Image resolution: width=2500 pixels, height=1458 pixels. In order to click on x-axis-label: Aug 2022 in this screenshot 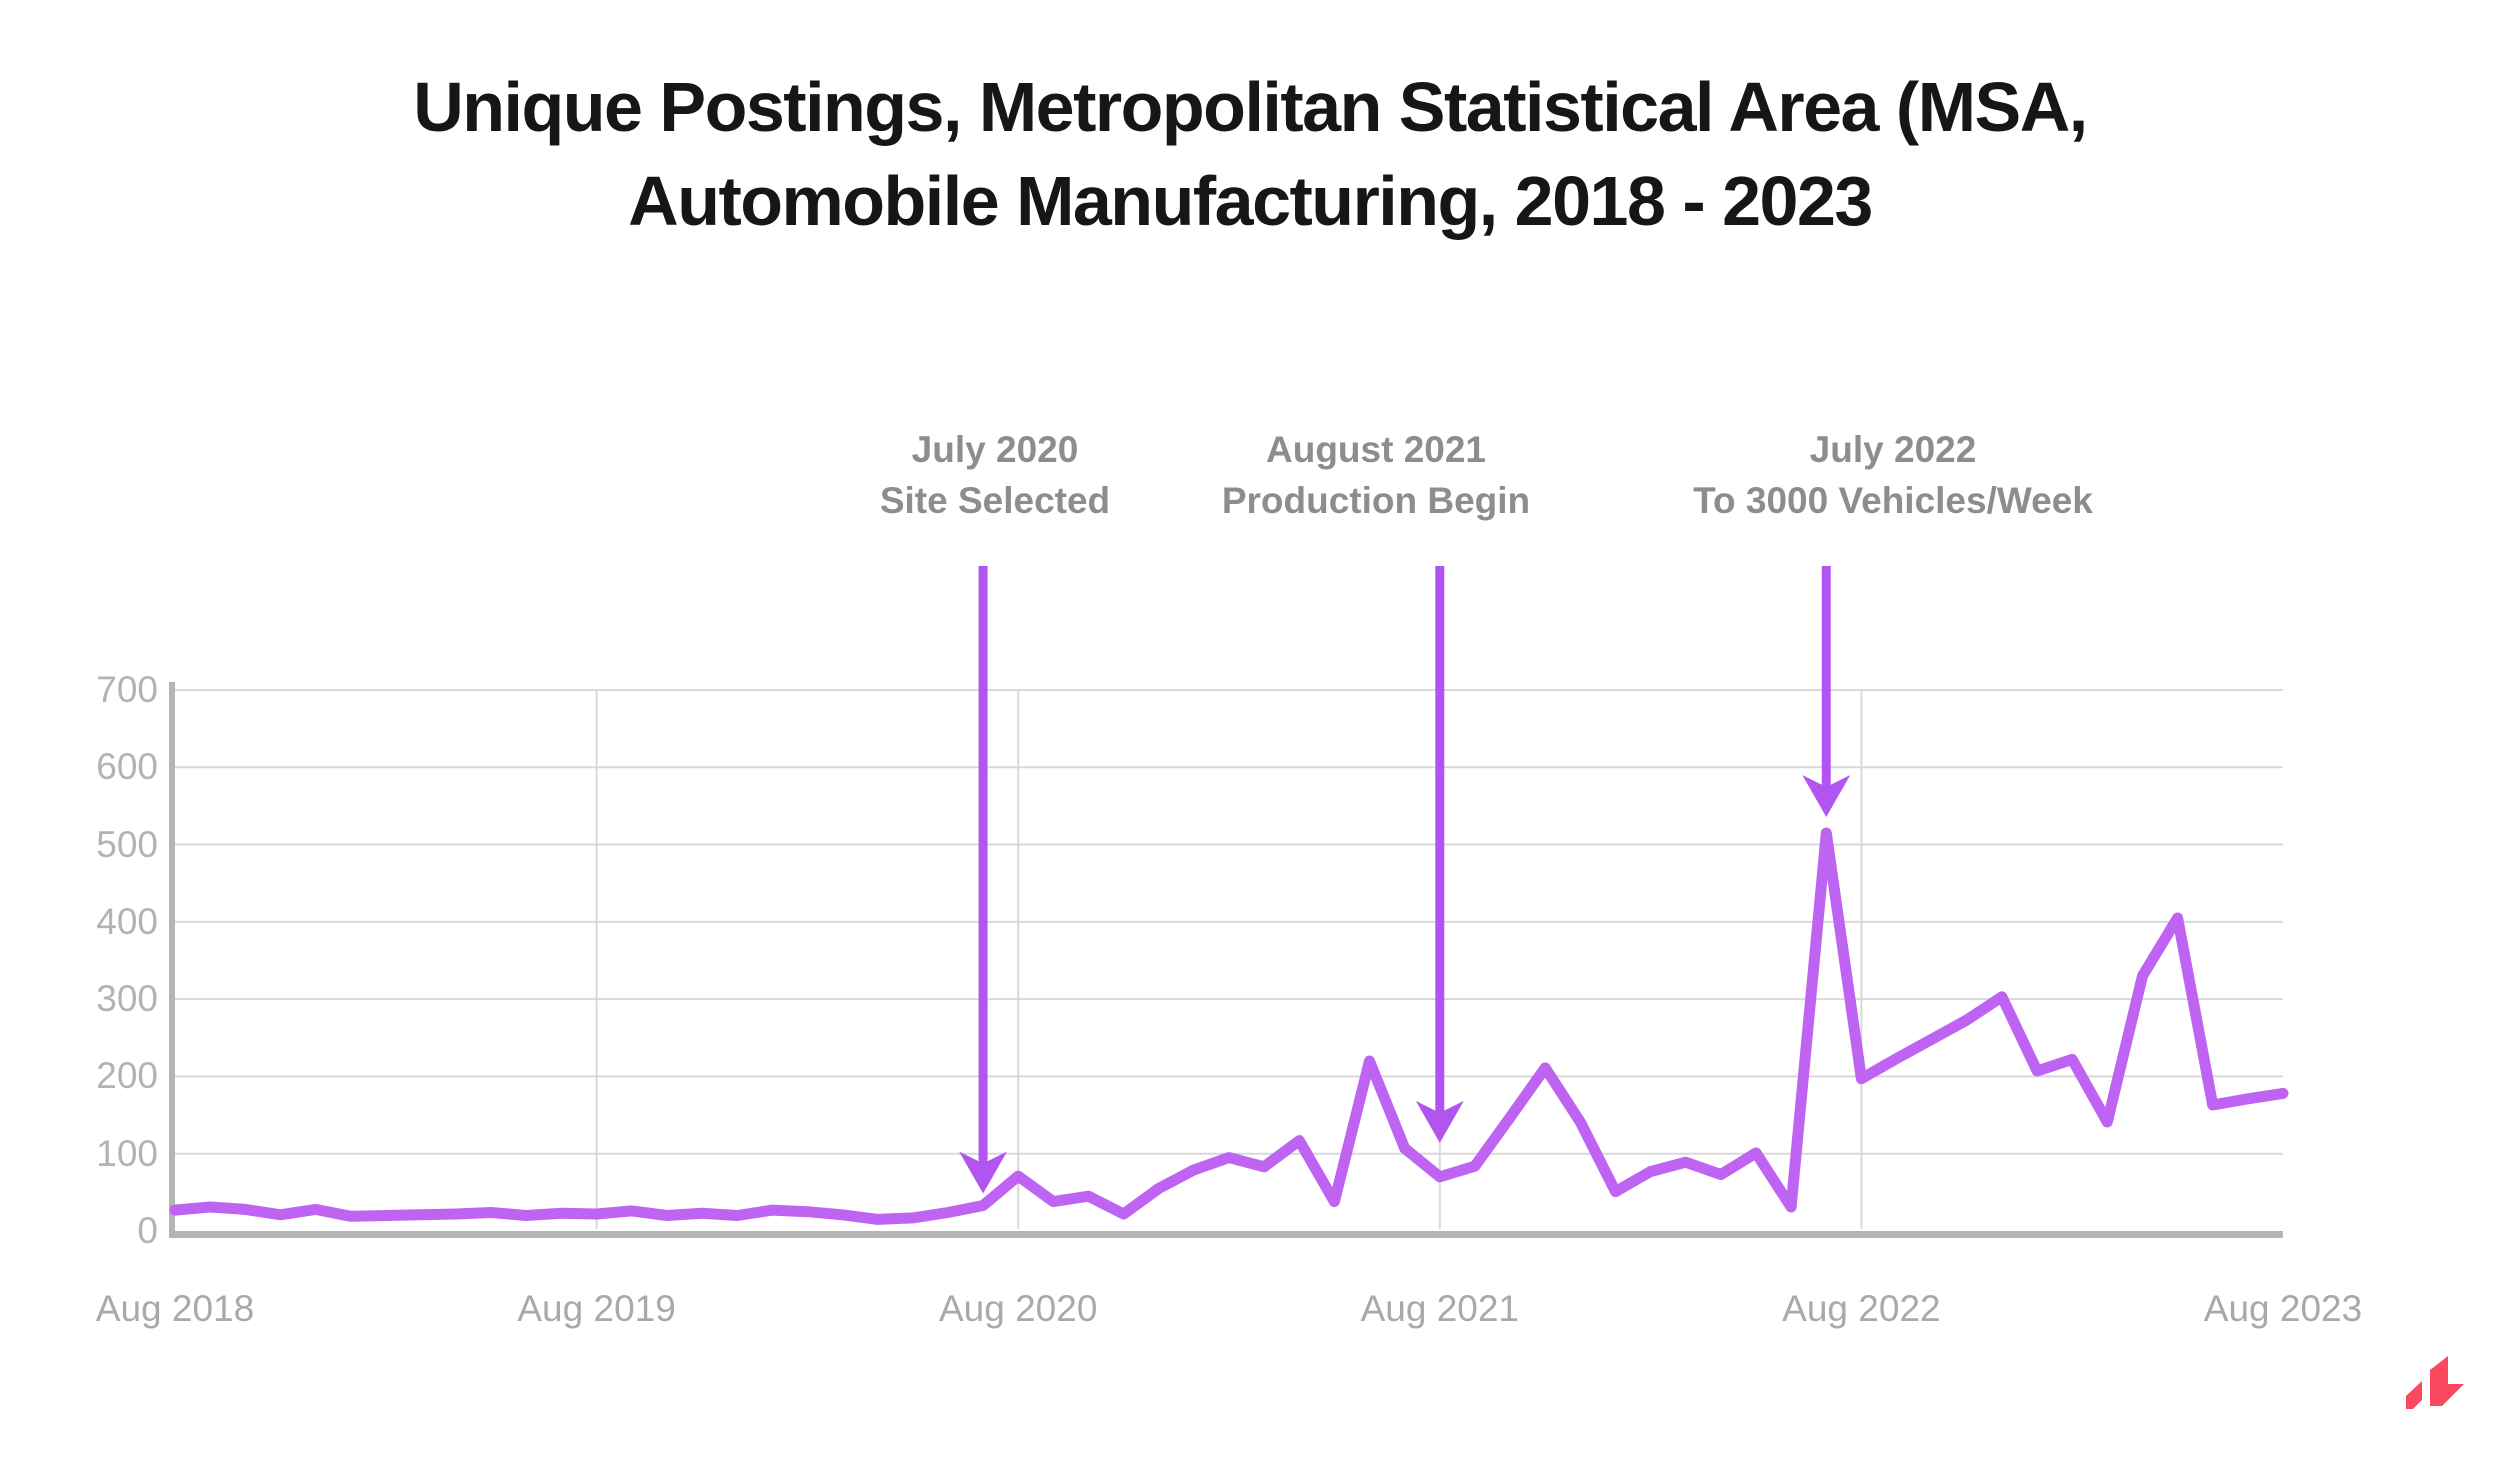, I will do `click(1861, 1308)`.